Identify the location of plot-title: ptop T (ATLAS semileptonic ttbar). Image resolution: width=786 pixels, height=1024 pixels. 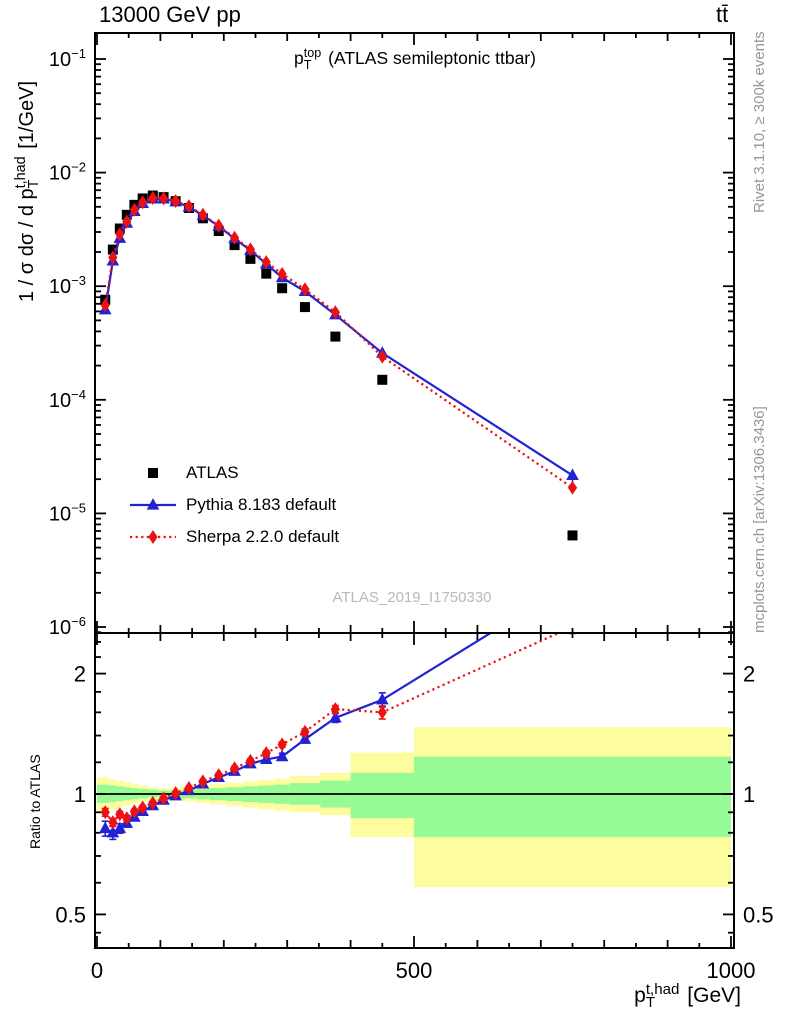
(415, 59).